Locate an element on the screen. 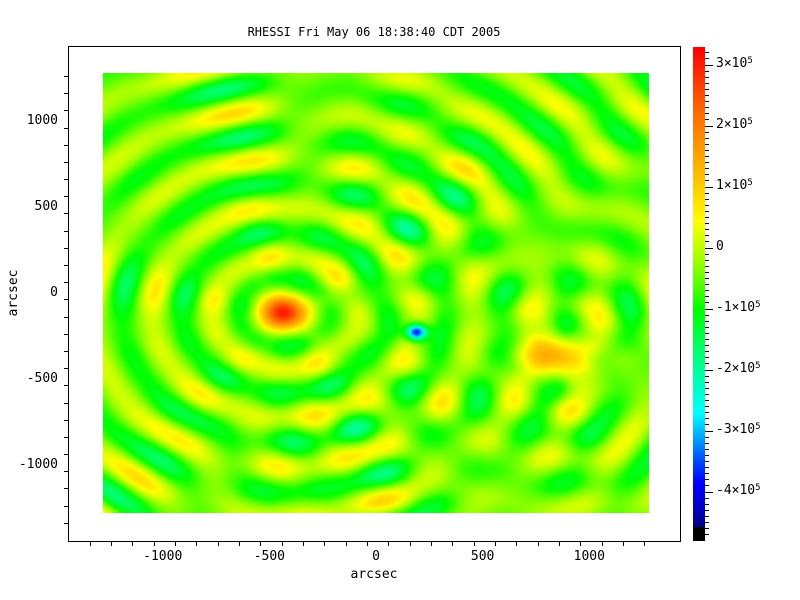 The height and width of the screenshot is (600, 800). colorbar-label-base: 2×10 is located at coordinates (732, 124).